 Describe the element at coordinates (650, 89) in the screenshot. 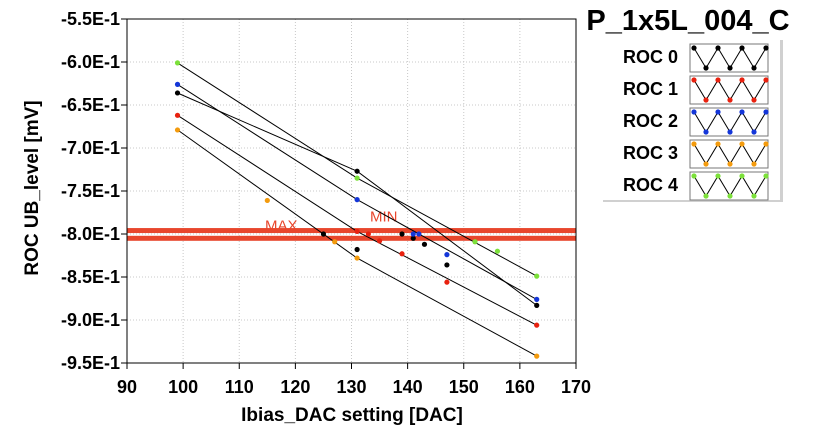

I see `legend-label: ROC 1` at that location.